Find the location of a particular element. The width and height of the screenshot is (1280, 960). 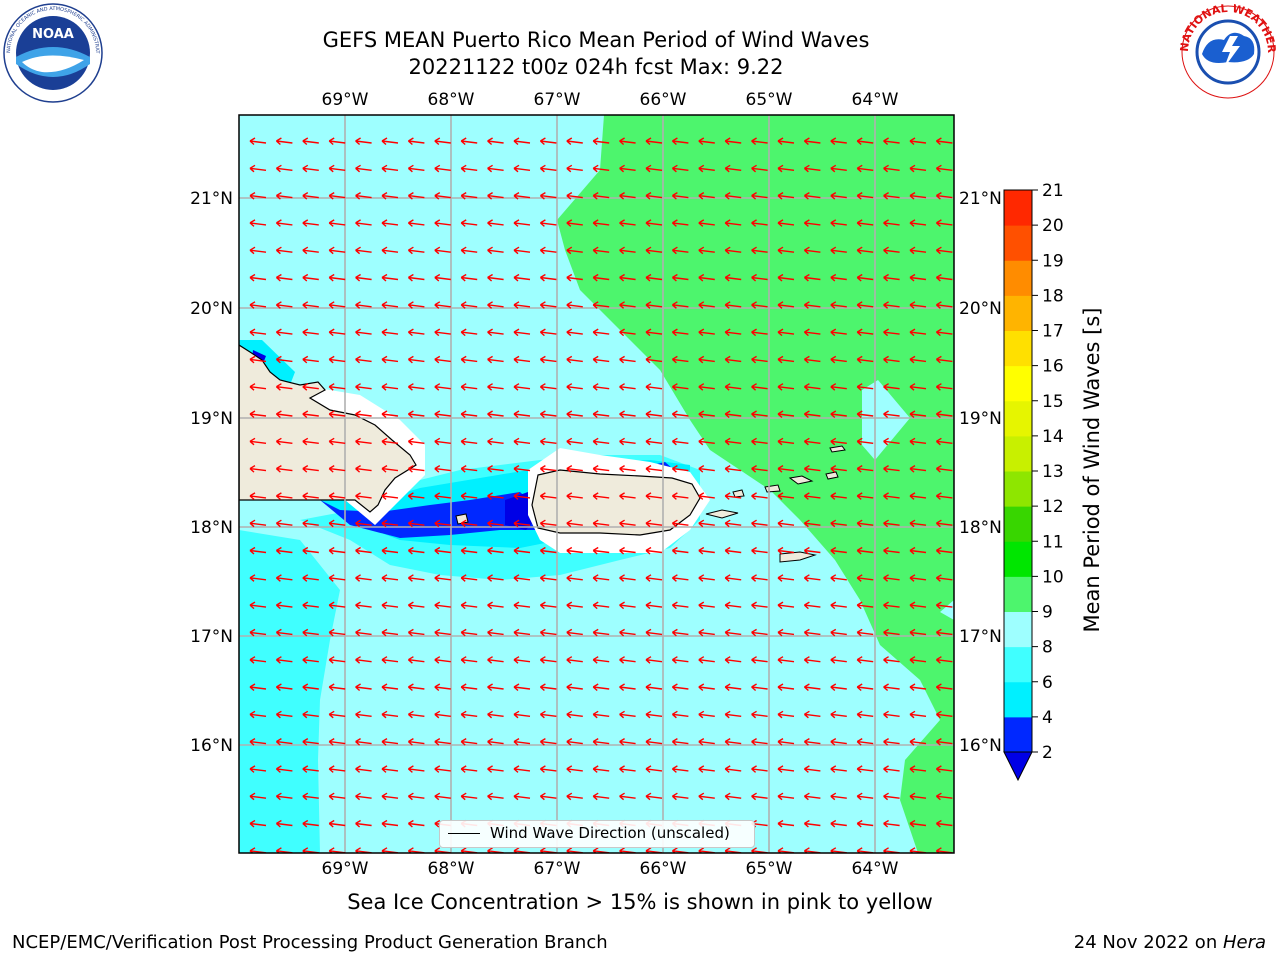

period-field-patch is located at coordinates (886, 420).